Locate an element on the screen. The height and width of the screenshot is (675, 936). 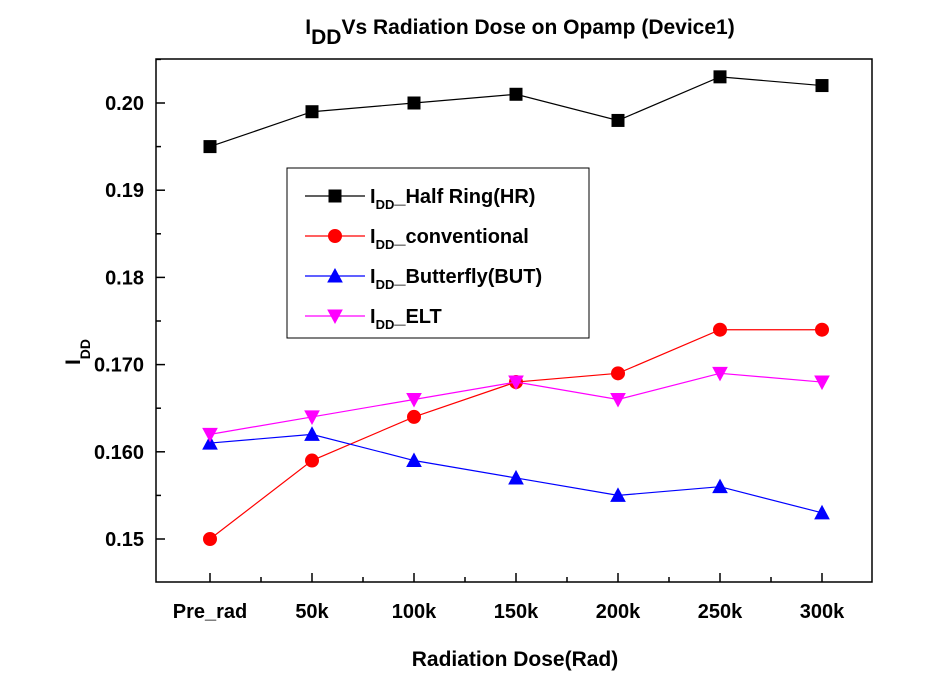
y-axis-ticks: 0.15 0.160 0.170 0.18 0.19 0.20 is located at coordinates (129, 304).